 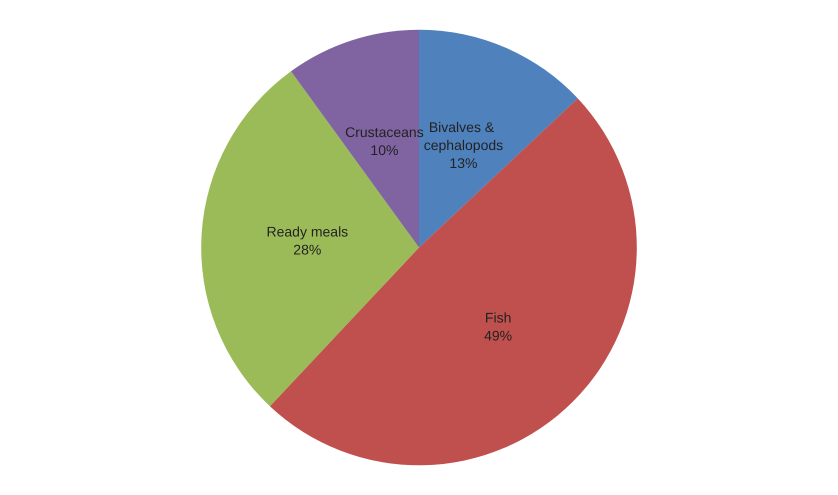 I want to click on slice-label: Crustaceans, so click(x=384, y=132).